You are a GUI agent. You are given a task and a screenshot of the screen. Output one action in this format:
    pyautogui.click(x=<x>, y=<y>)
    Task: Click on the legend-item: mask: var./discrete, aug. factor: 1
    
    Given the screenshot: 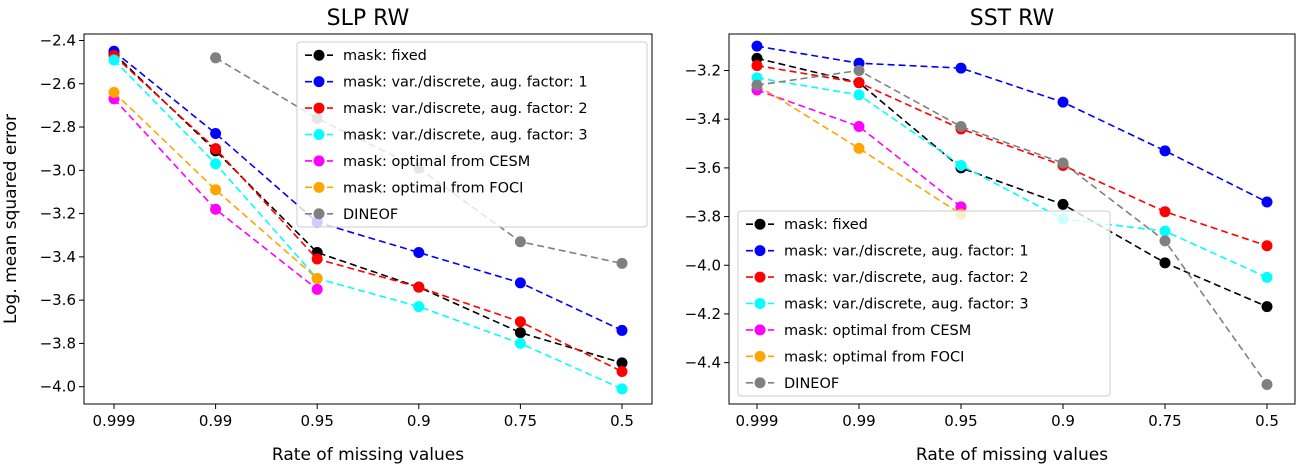 What is the action you would take?
    pyautogui.click(x=446, y=83)
    